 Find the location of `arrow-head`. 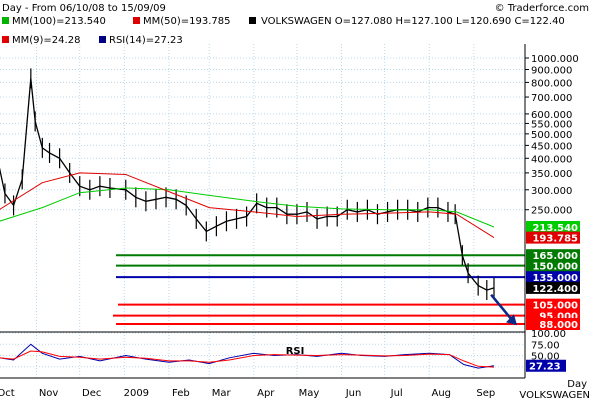

arrow-head is located at coordinates (511, 320).